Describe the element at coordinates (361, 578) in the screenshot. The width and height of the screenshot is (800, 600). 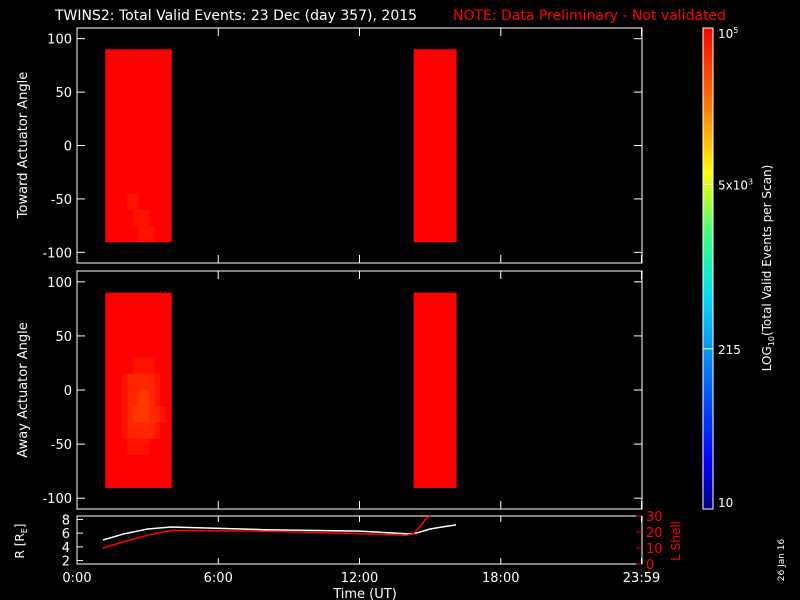
I see `time-axis: 0:00 6:00 12:00 18:00 23:59` at that location.